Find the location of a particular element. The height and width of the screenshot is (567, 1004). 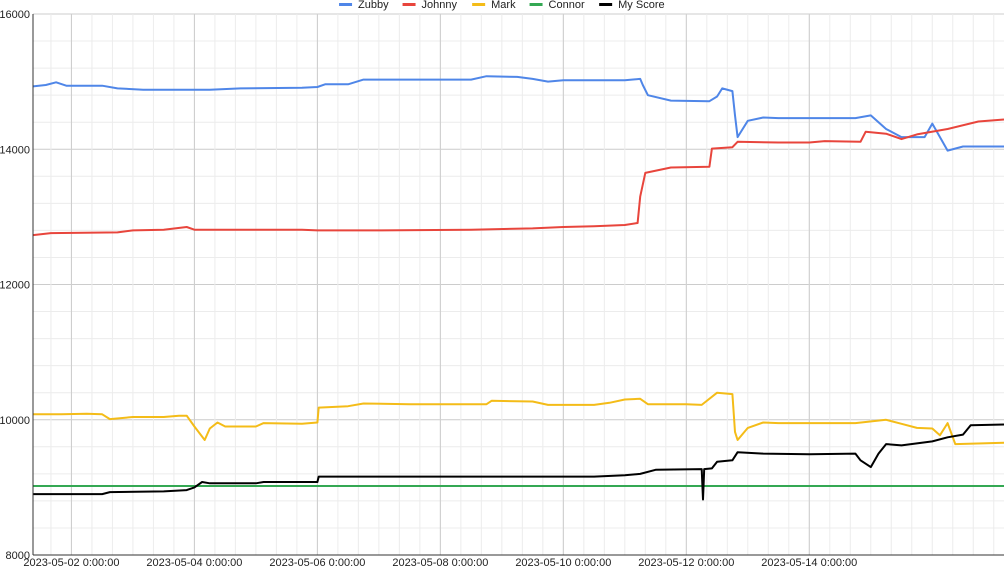

legend-label: Connor is located at coordinates (567, 5).